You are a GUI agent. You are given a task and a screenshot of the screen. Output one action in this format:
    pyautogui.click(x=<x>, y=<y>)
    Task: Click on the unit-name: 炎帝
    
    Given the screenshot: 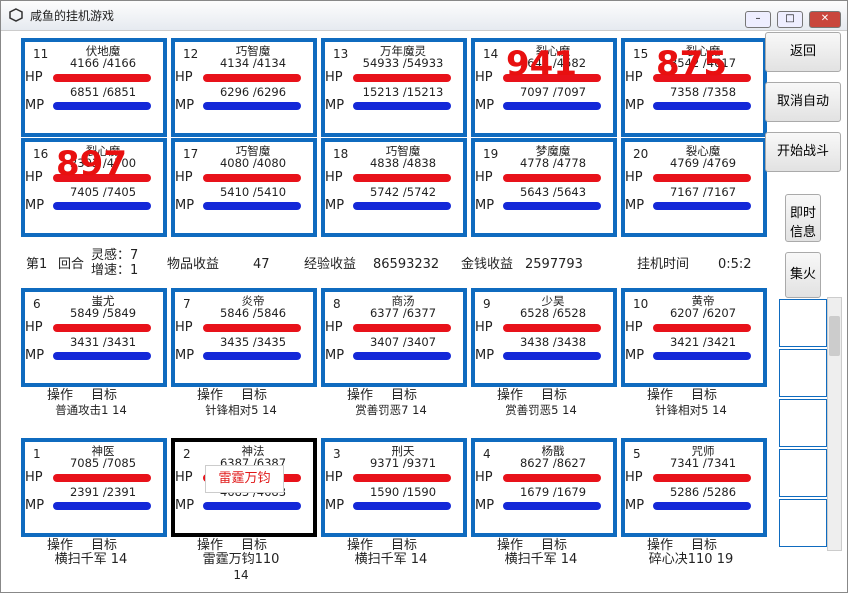 What is the action you would take?
    pyautogui.click(x=253, y=301)
    